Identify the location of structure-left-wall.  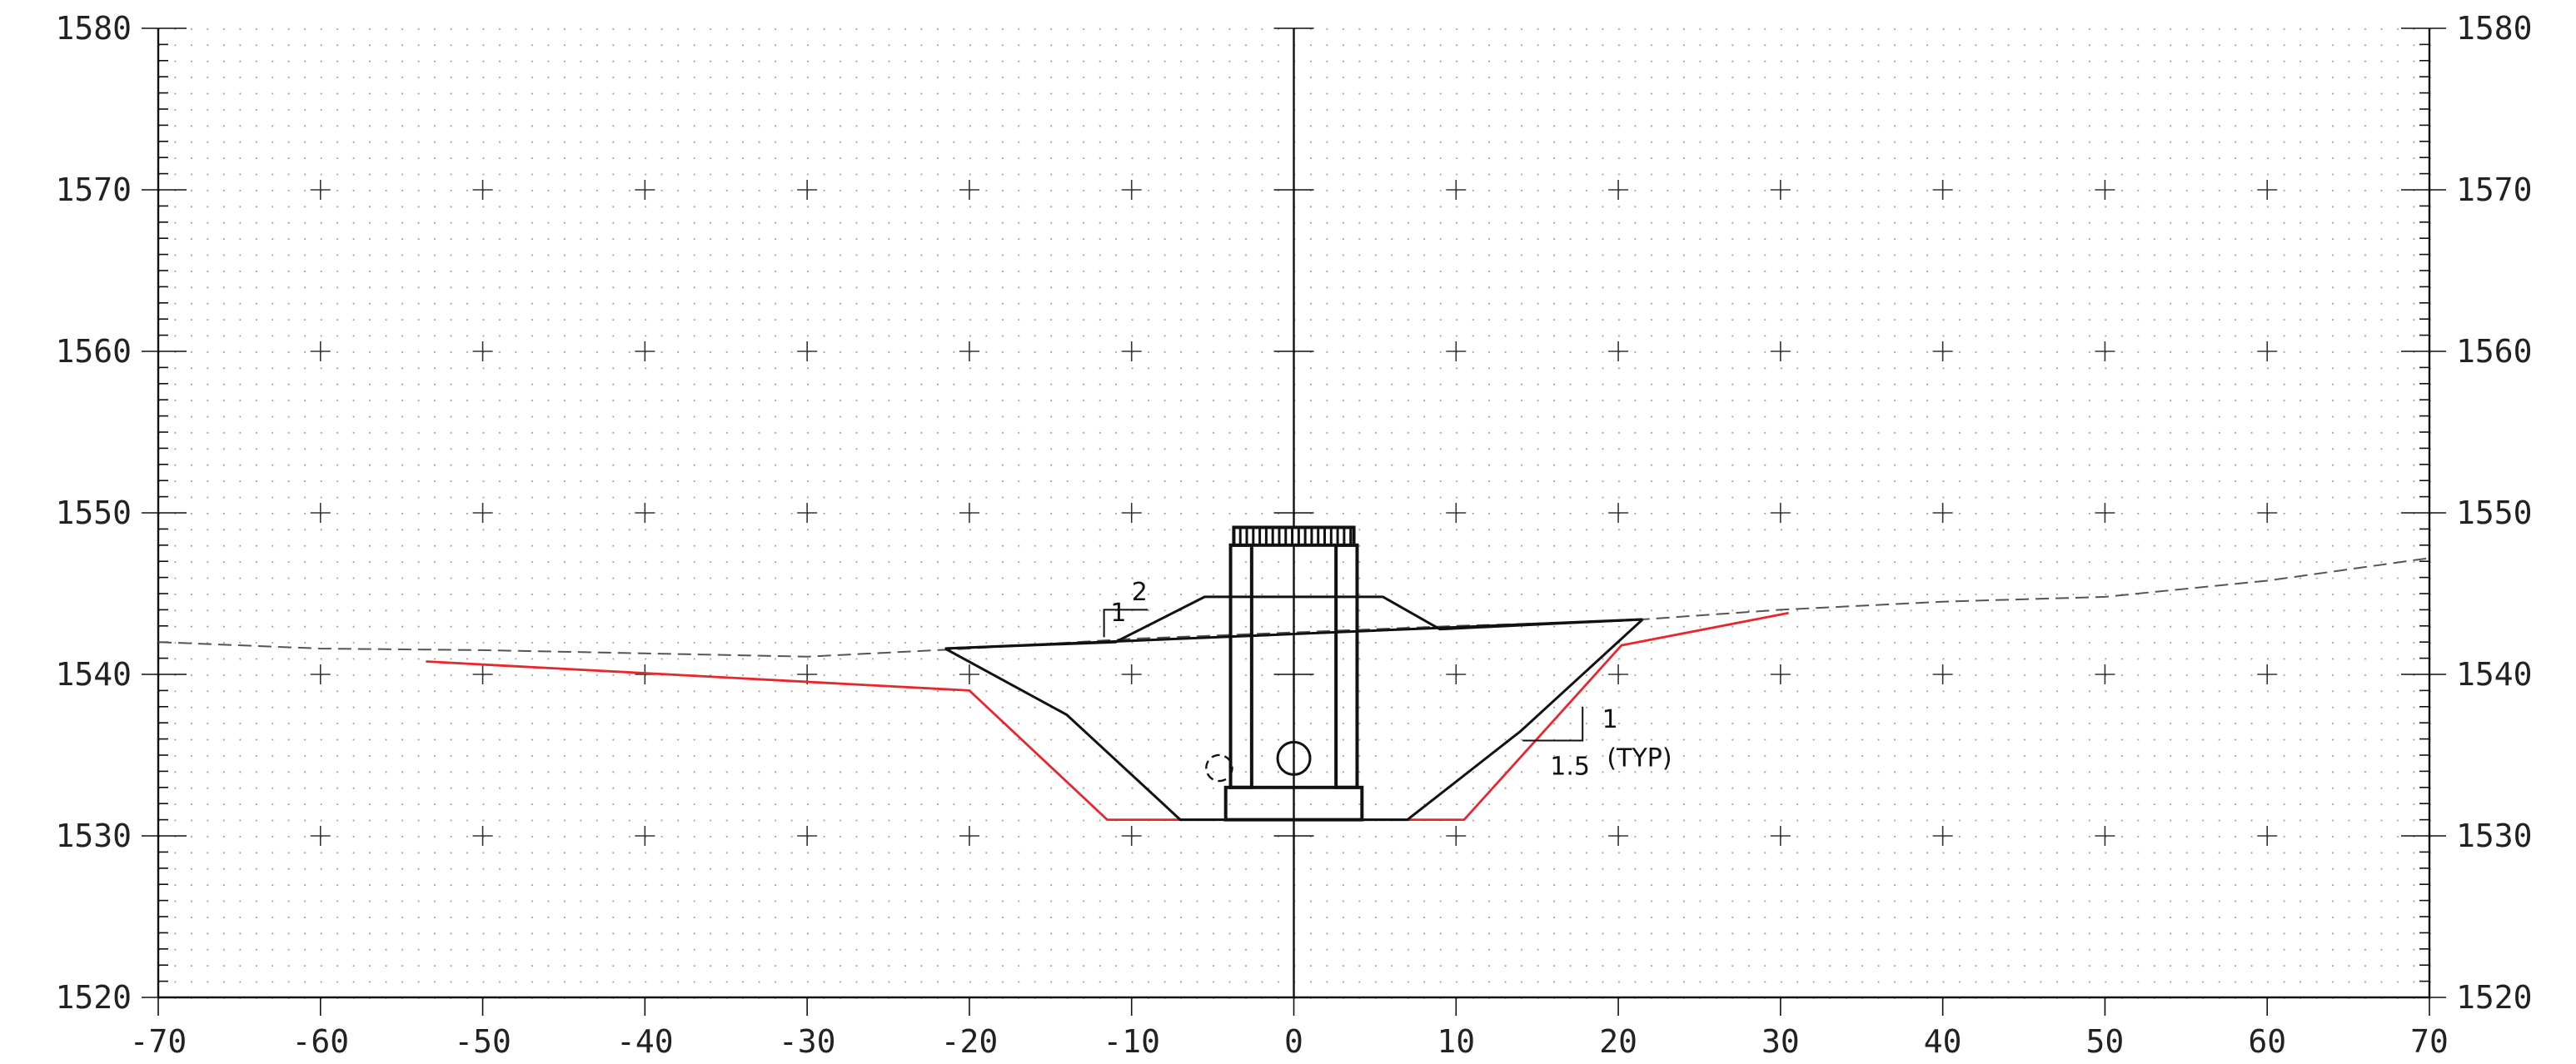
(1240, 666).